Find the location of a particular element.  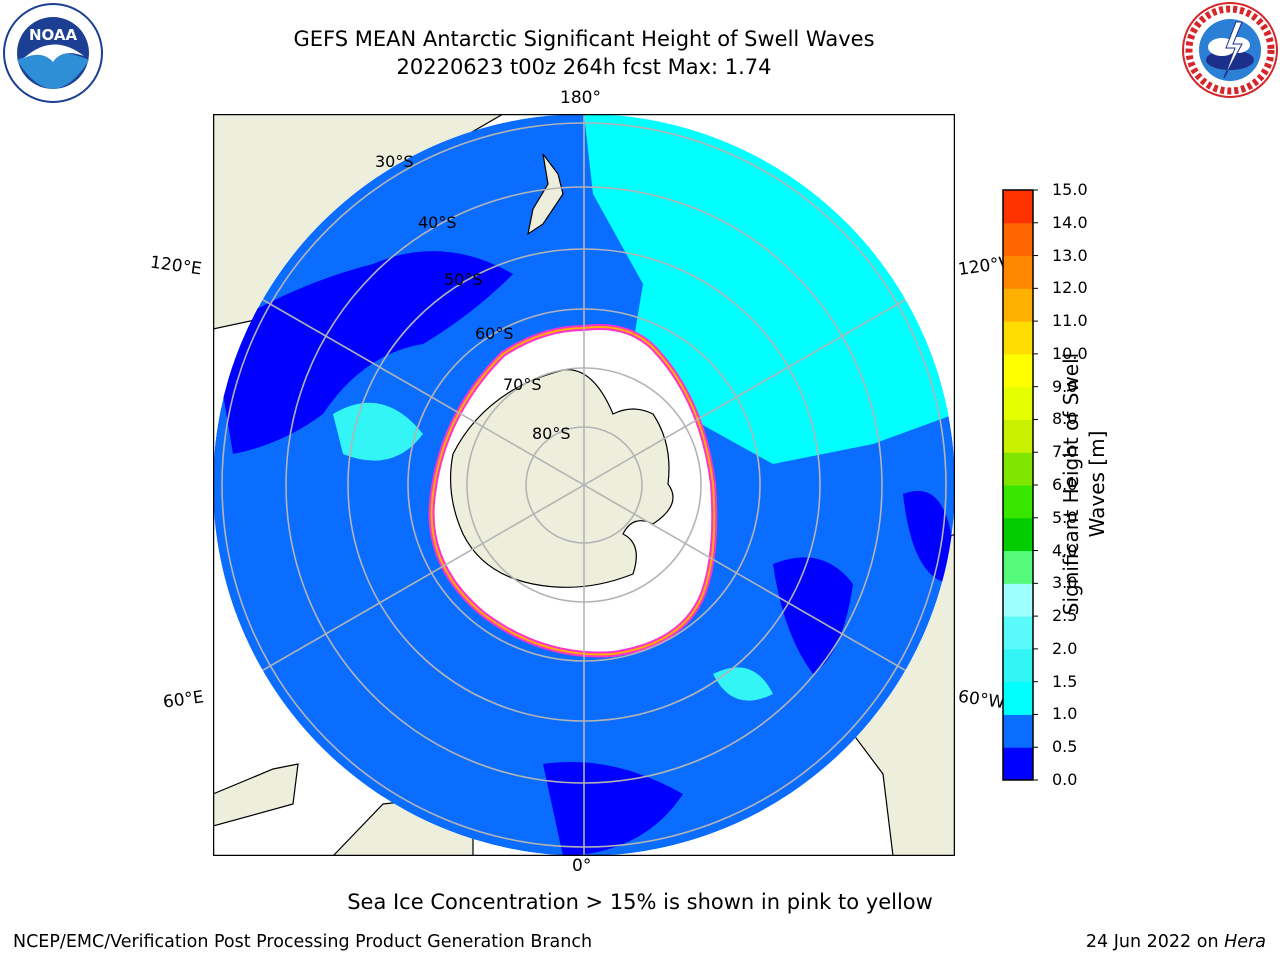

colorbar-label: Significant Height of Swell Waves [m] is located at coordinates (1084, 484).